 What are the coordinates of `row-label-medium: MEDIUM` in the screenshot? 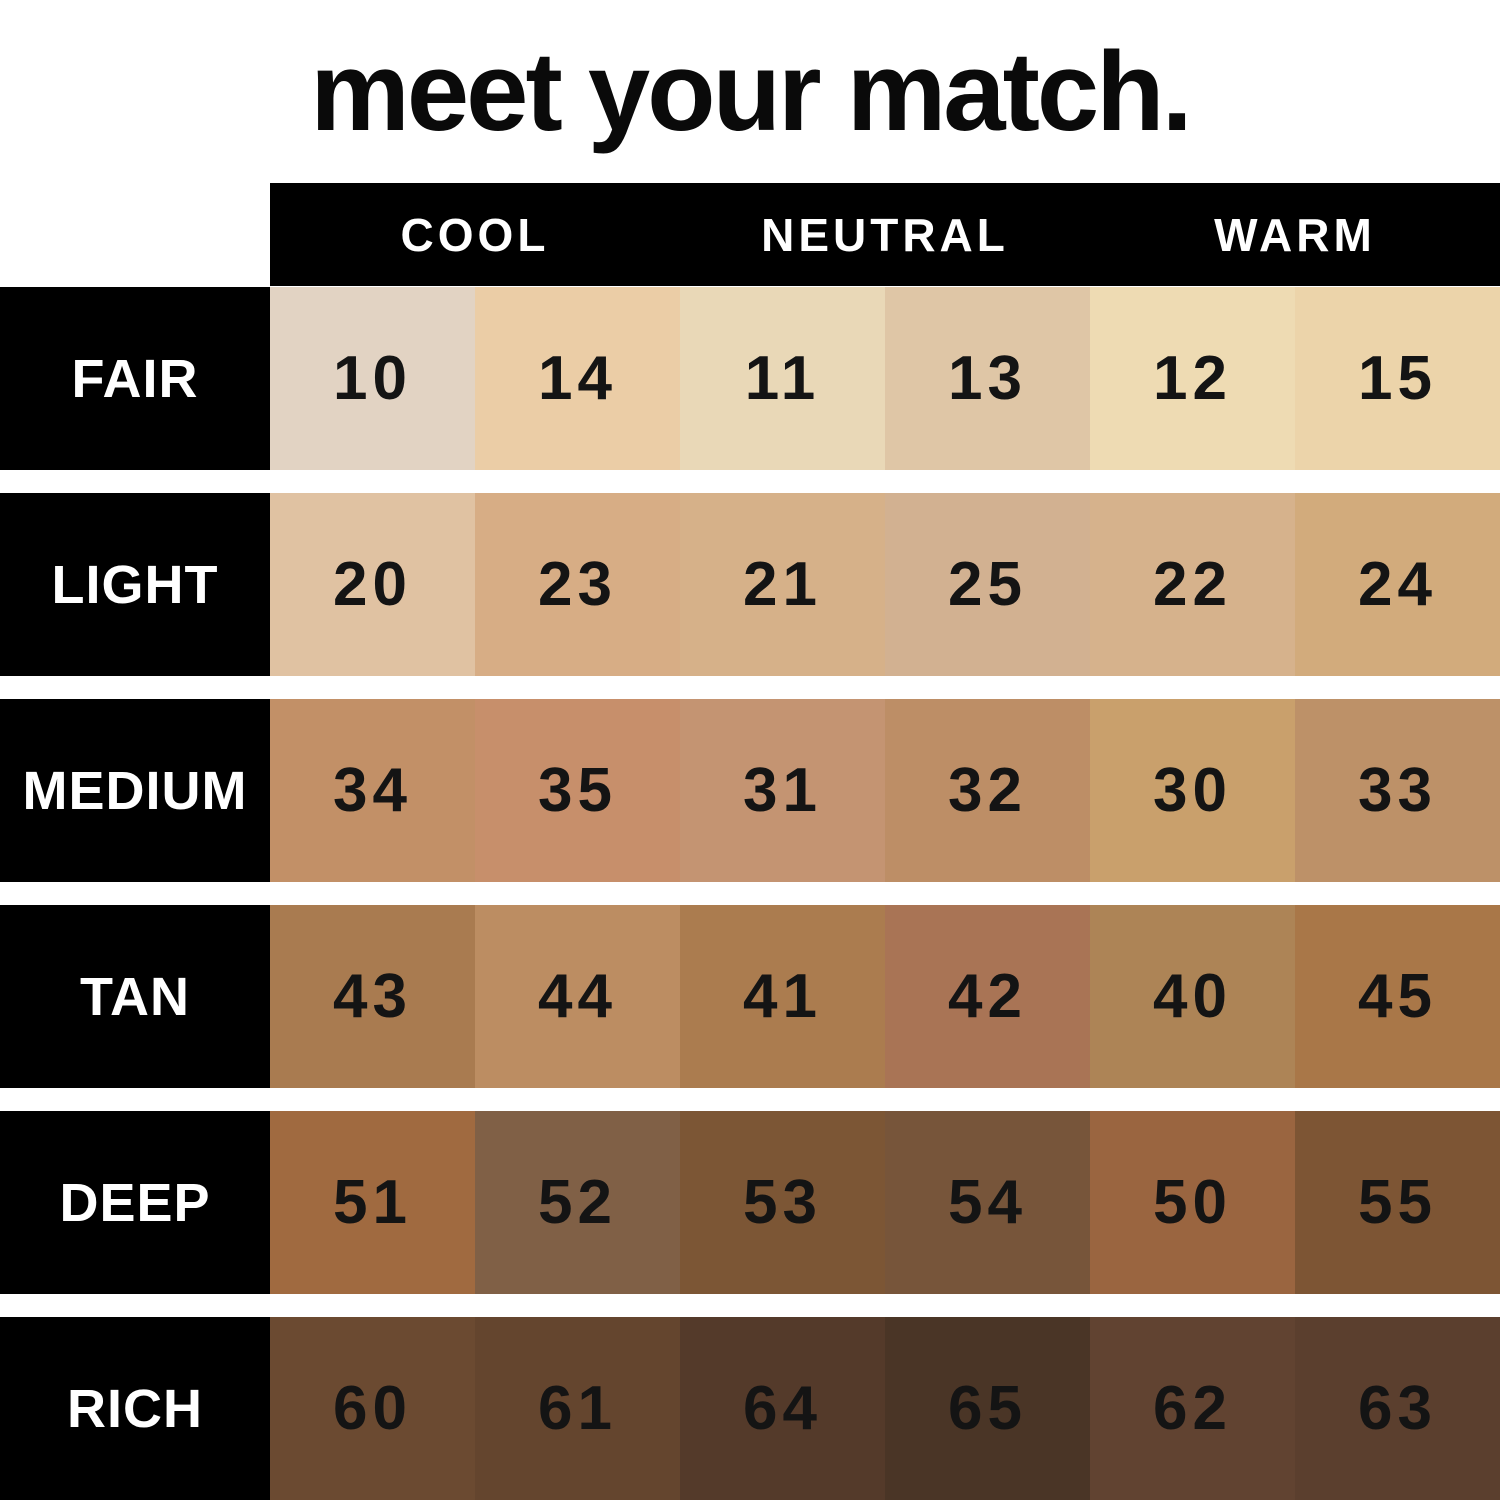 It's located at (135, 790).